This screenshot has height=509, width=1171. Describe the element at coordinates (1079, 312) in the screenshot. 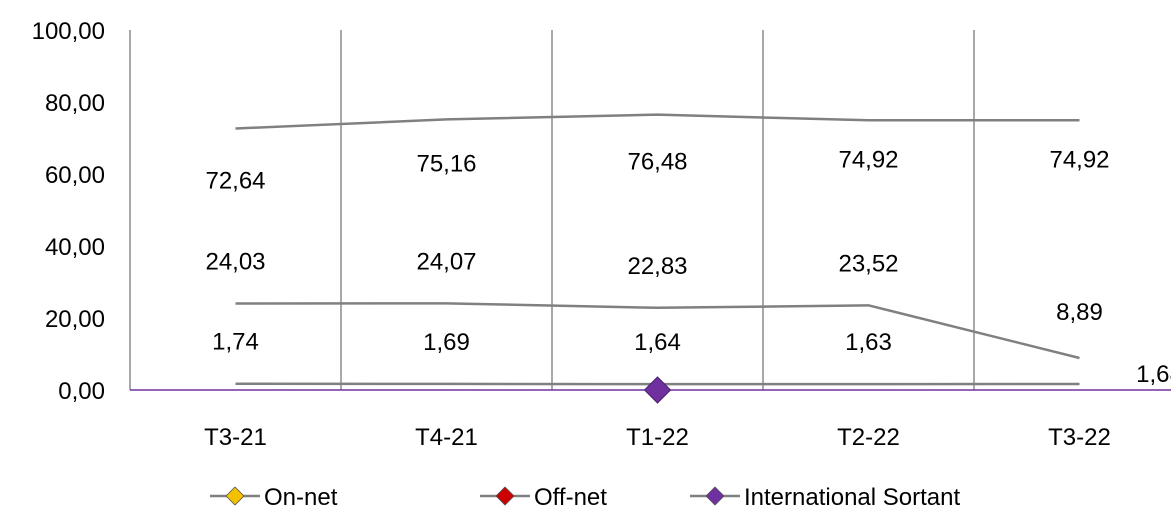

I see `data-label: 8,89` at that location.